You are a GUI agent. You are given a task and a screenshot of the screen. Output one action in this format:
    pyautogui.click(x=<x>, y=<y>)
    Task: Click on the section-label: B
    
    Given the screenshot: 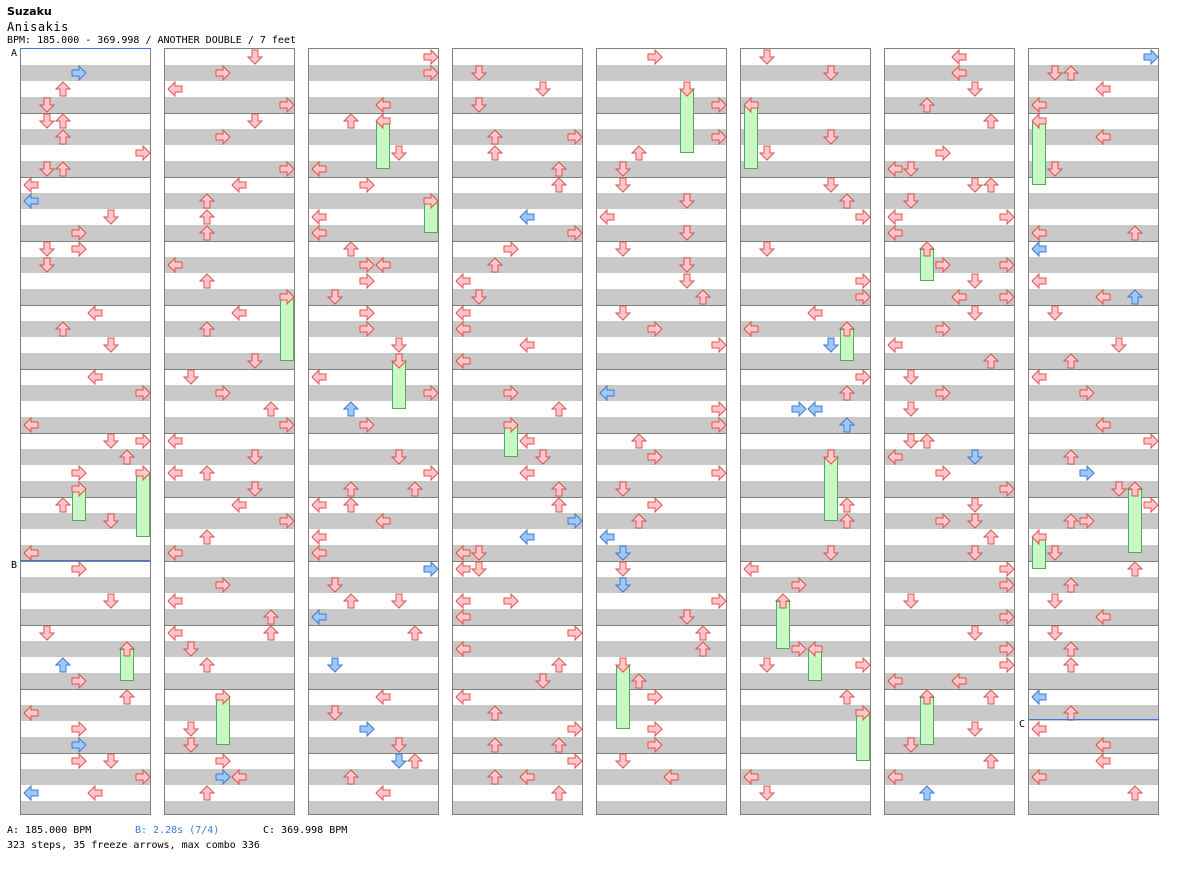 What is the action you would take?
    pyautogui.click(x=14, y=565)
    